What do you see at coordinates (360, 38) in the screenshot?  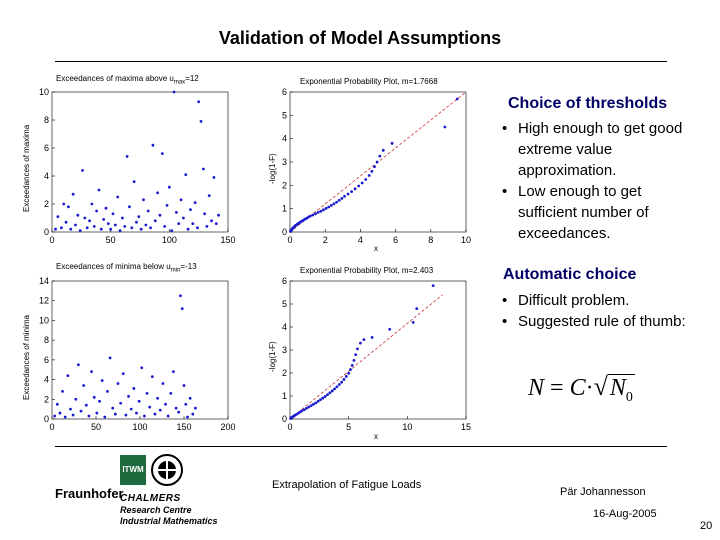 I see `slide-title: Validation of Model Assumptions` at bounding box center [360, 38].